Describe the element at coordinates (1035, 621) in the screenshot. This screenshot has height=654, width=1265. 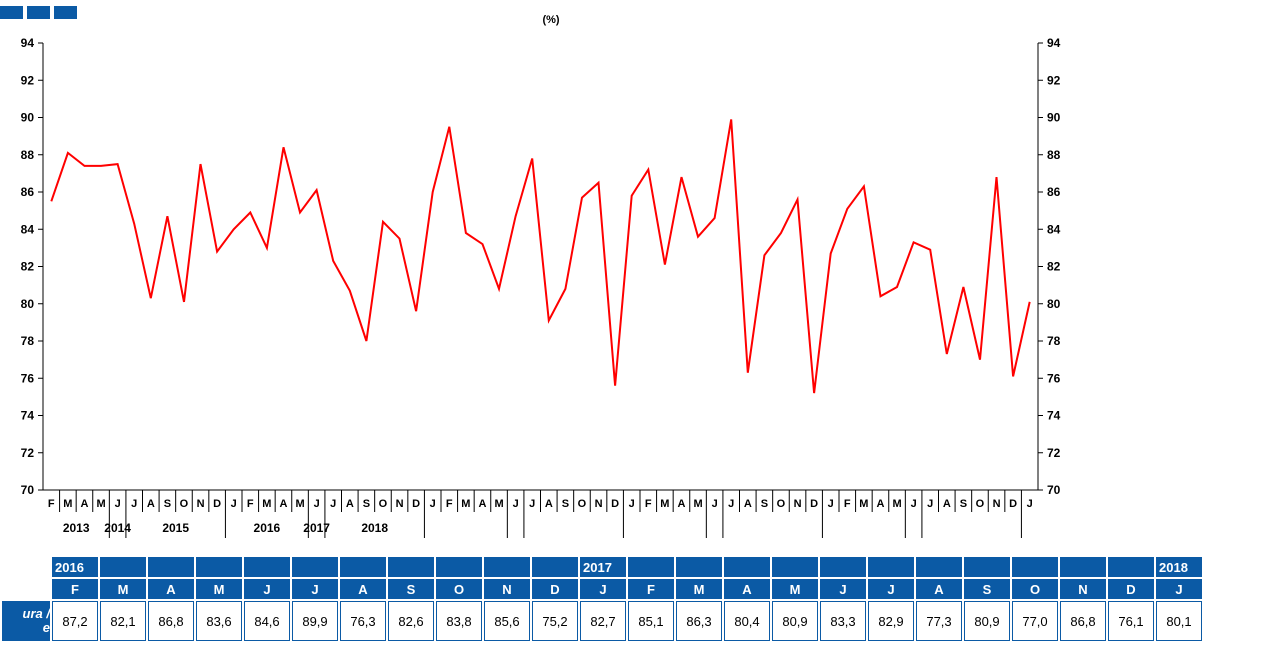
I see `table-value-cell: 77,0` at that location.